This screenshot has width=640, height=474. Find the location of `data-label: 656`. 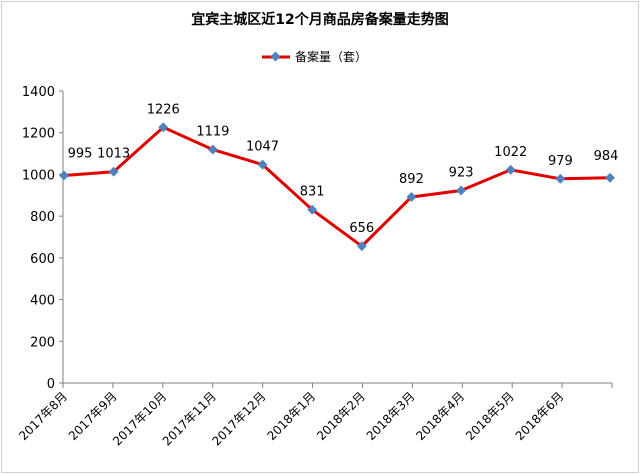

data-label: 656 is located at coordinates (361, 228).